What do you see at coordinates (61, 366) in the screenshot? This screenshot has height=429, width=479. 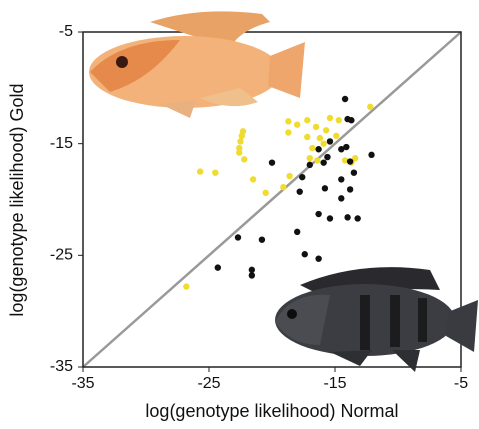 I see `y-tick-label: -35` at bounding box center [61, 366].